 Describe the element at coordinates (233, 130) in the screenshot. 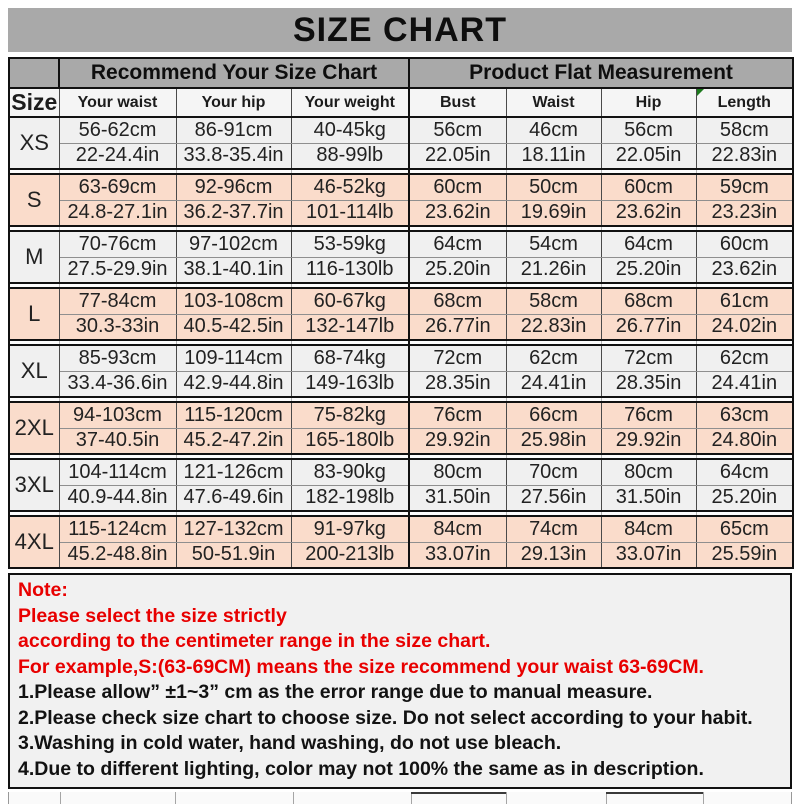

I see `data-cell: 86-91cm` at that location.